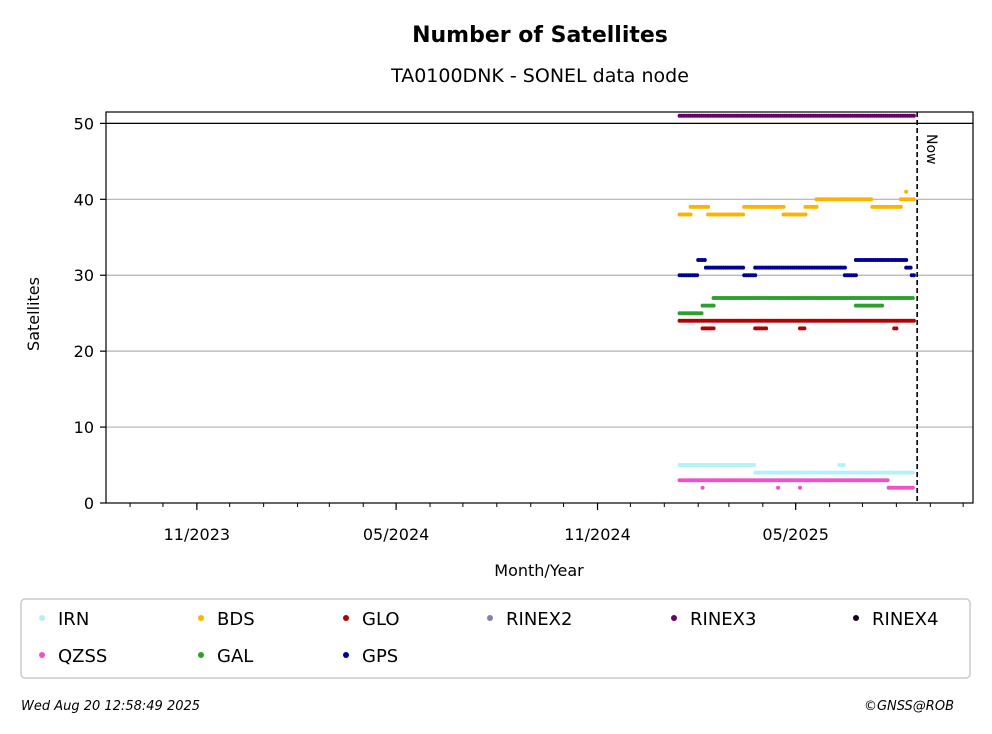  Describe the element at coordinates (110, 706) in the screenshot. I see `footer-timestamp: Wed Aug 20 12:58:49 2025` at that location.